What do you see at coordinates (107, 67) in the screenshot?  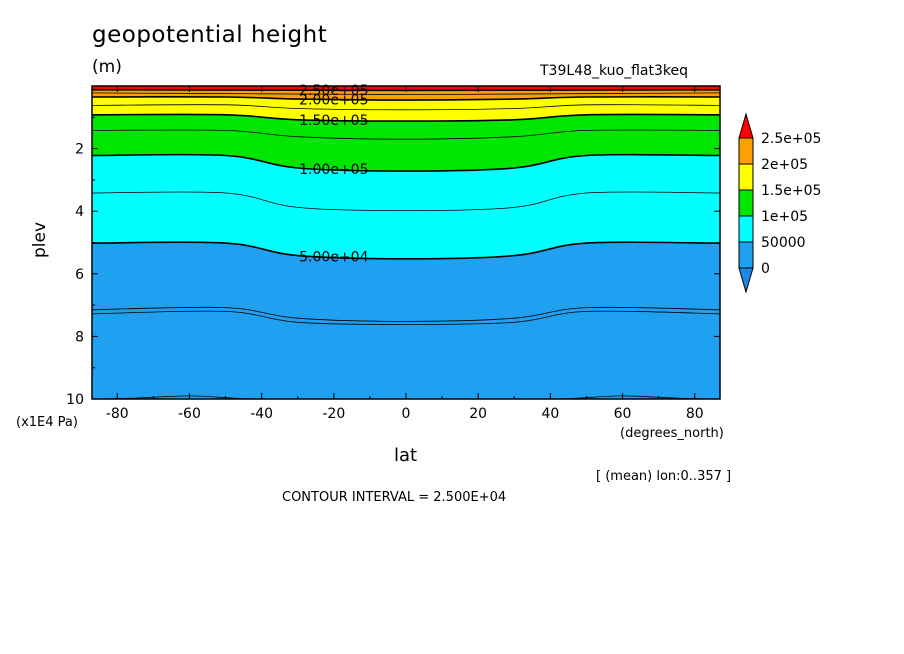 I see `chart-units: (m)` at bounding box center [107, 67].